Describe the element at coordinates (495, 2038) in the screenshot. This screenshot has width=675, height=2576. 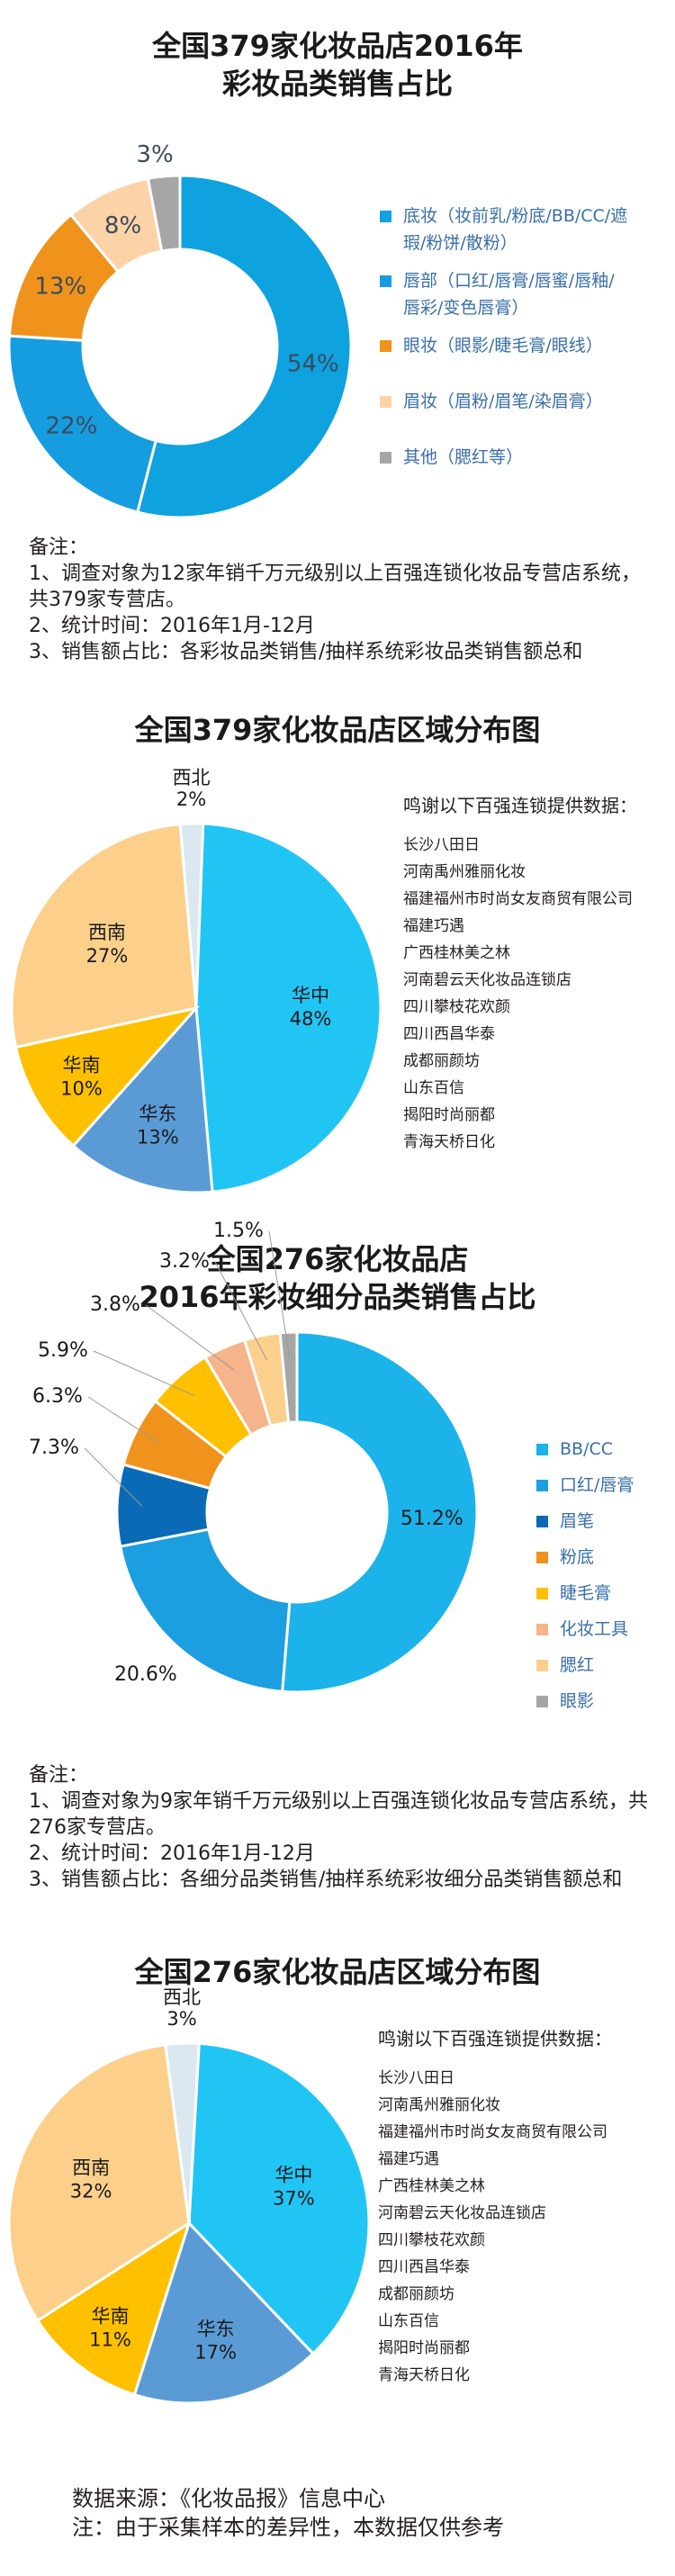
I see `chart4-thanks-head: 鸣谢以下百强连锁提供数据：` at that location.